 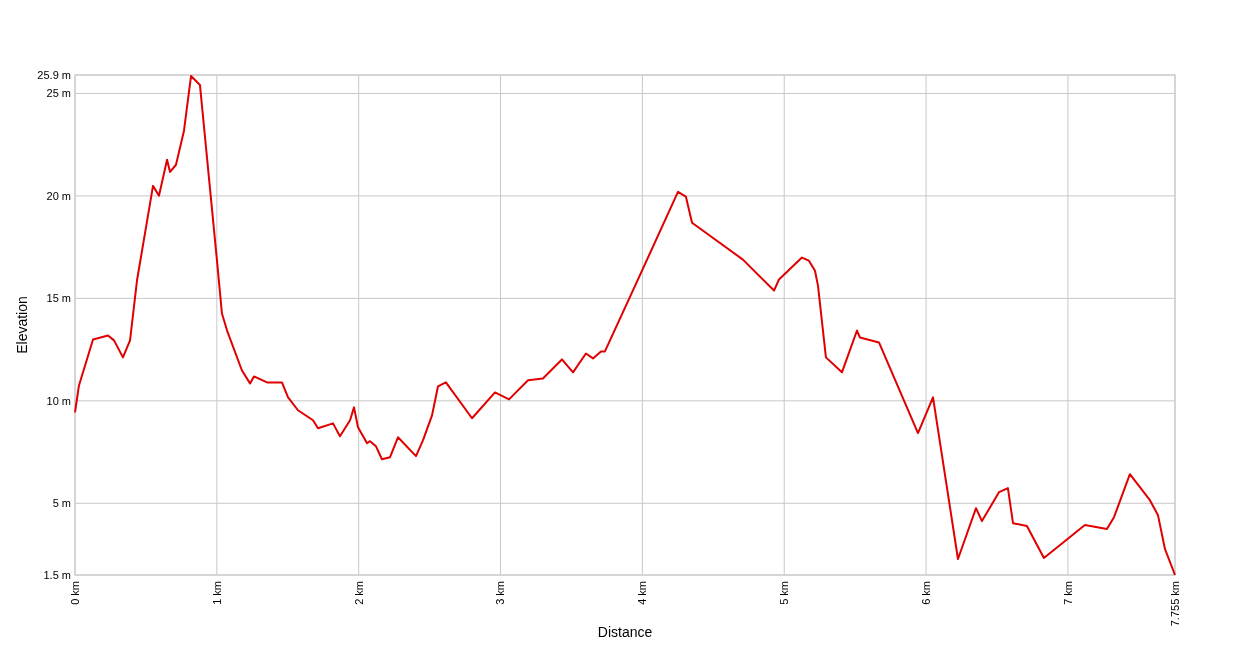 What do you see at coordinates (21, 325) in the screenshot?
I see `y-axis-title: Elevation` at bounding box center [21, 325].